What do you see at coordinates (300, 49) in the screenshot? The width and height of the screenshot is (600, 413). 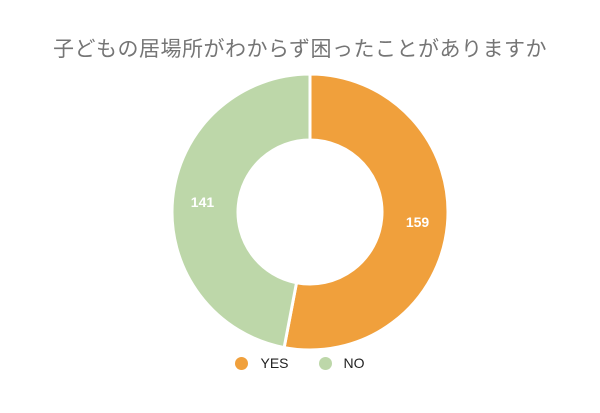 I see `chart-title: 子どもの居場所がわからず困ったことがありますか` at bounding box center [300, 49].